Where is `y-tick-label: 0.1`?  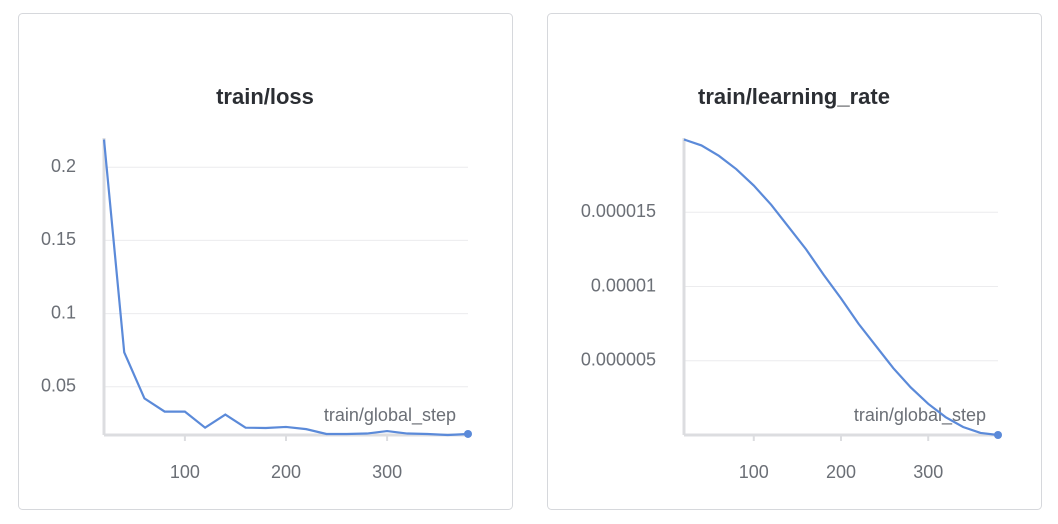
y-tick-label: 0.1 is located at coordinates (63, 312).